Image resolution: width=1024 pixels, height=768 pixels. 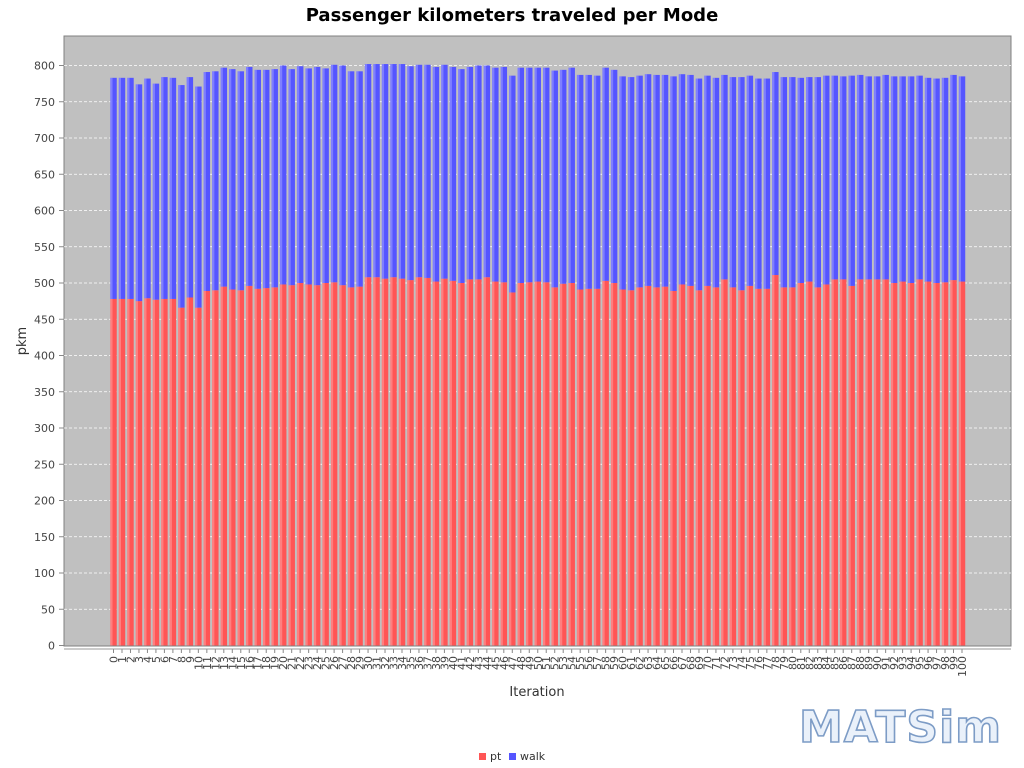 What do you see at coordinates (436, 663) in the screenshot?
I see `x-tick-label: 38` at bounding box center [436, 663].